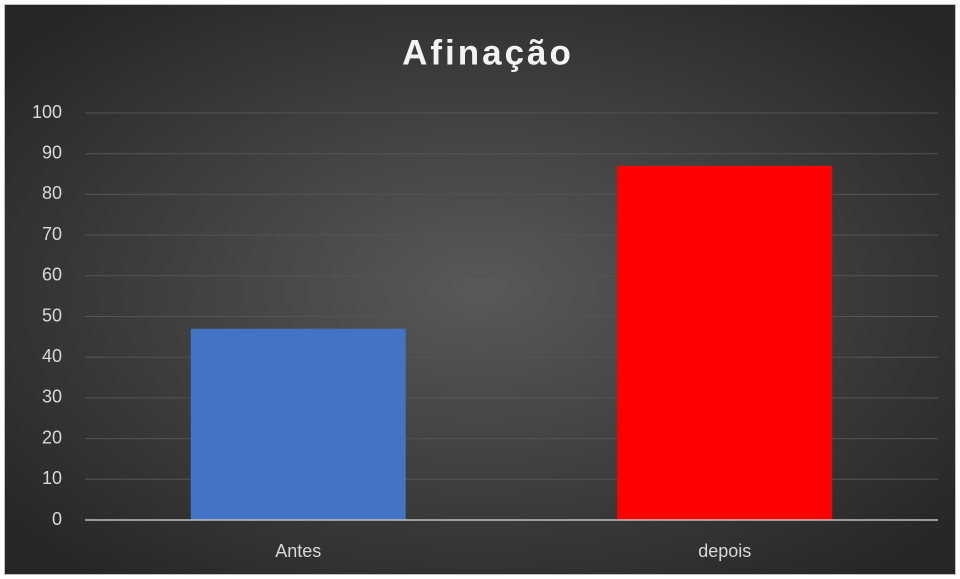 This screenshot has height=579, width=960. What do you see at coordinates (52, 193) in the screenshot?
I see `y-tick-label: 80` at bounding box center [52, 193].